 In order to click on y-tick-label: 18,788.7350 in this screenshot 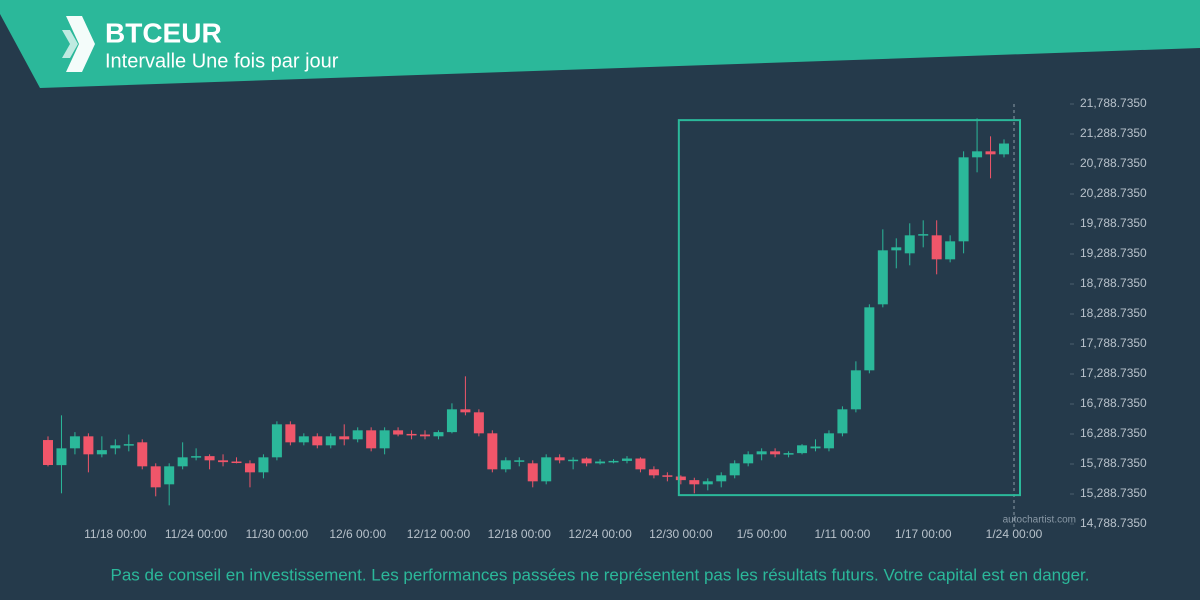, I will do `click(1113, 283)`.